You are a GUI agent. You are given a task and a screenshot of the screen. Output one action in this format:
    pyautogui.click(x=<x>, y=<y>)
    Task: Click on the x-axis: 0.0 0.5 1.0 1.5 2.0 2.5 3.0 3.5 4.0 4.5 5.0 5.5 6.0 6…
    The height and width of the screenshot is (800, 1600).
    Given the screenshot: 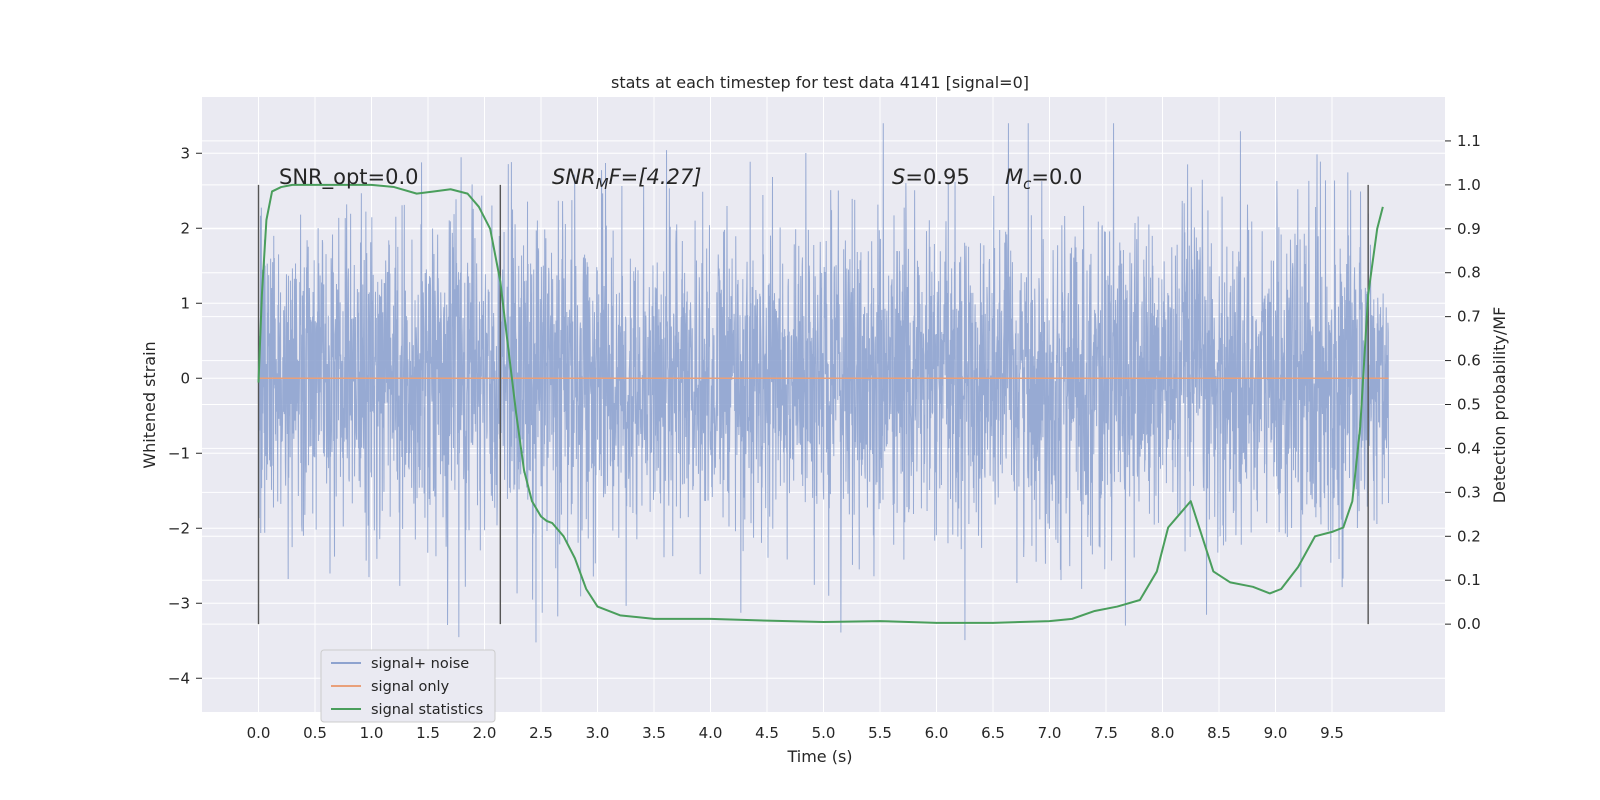 What is the action you would take?
    pyautogui.click(x=795, y=733)
    